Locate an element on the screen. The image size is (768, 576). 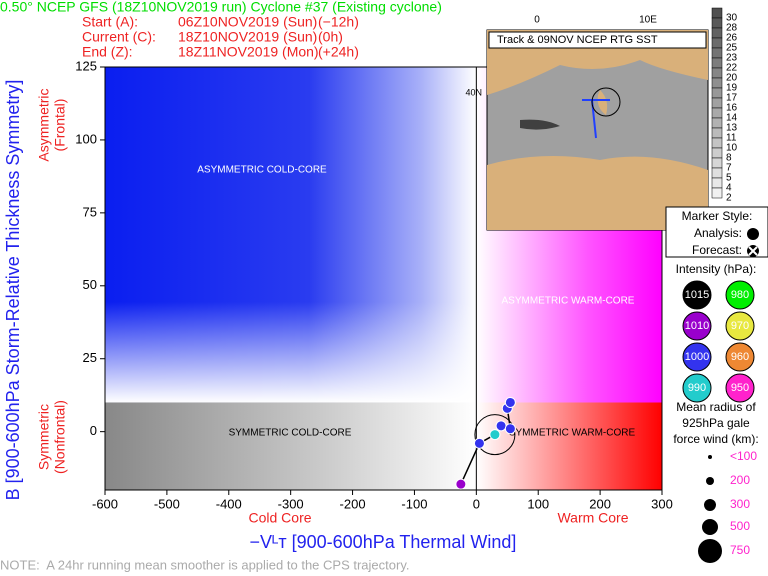
wind-radius is located at coordinates (495, 435).